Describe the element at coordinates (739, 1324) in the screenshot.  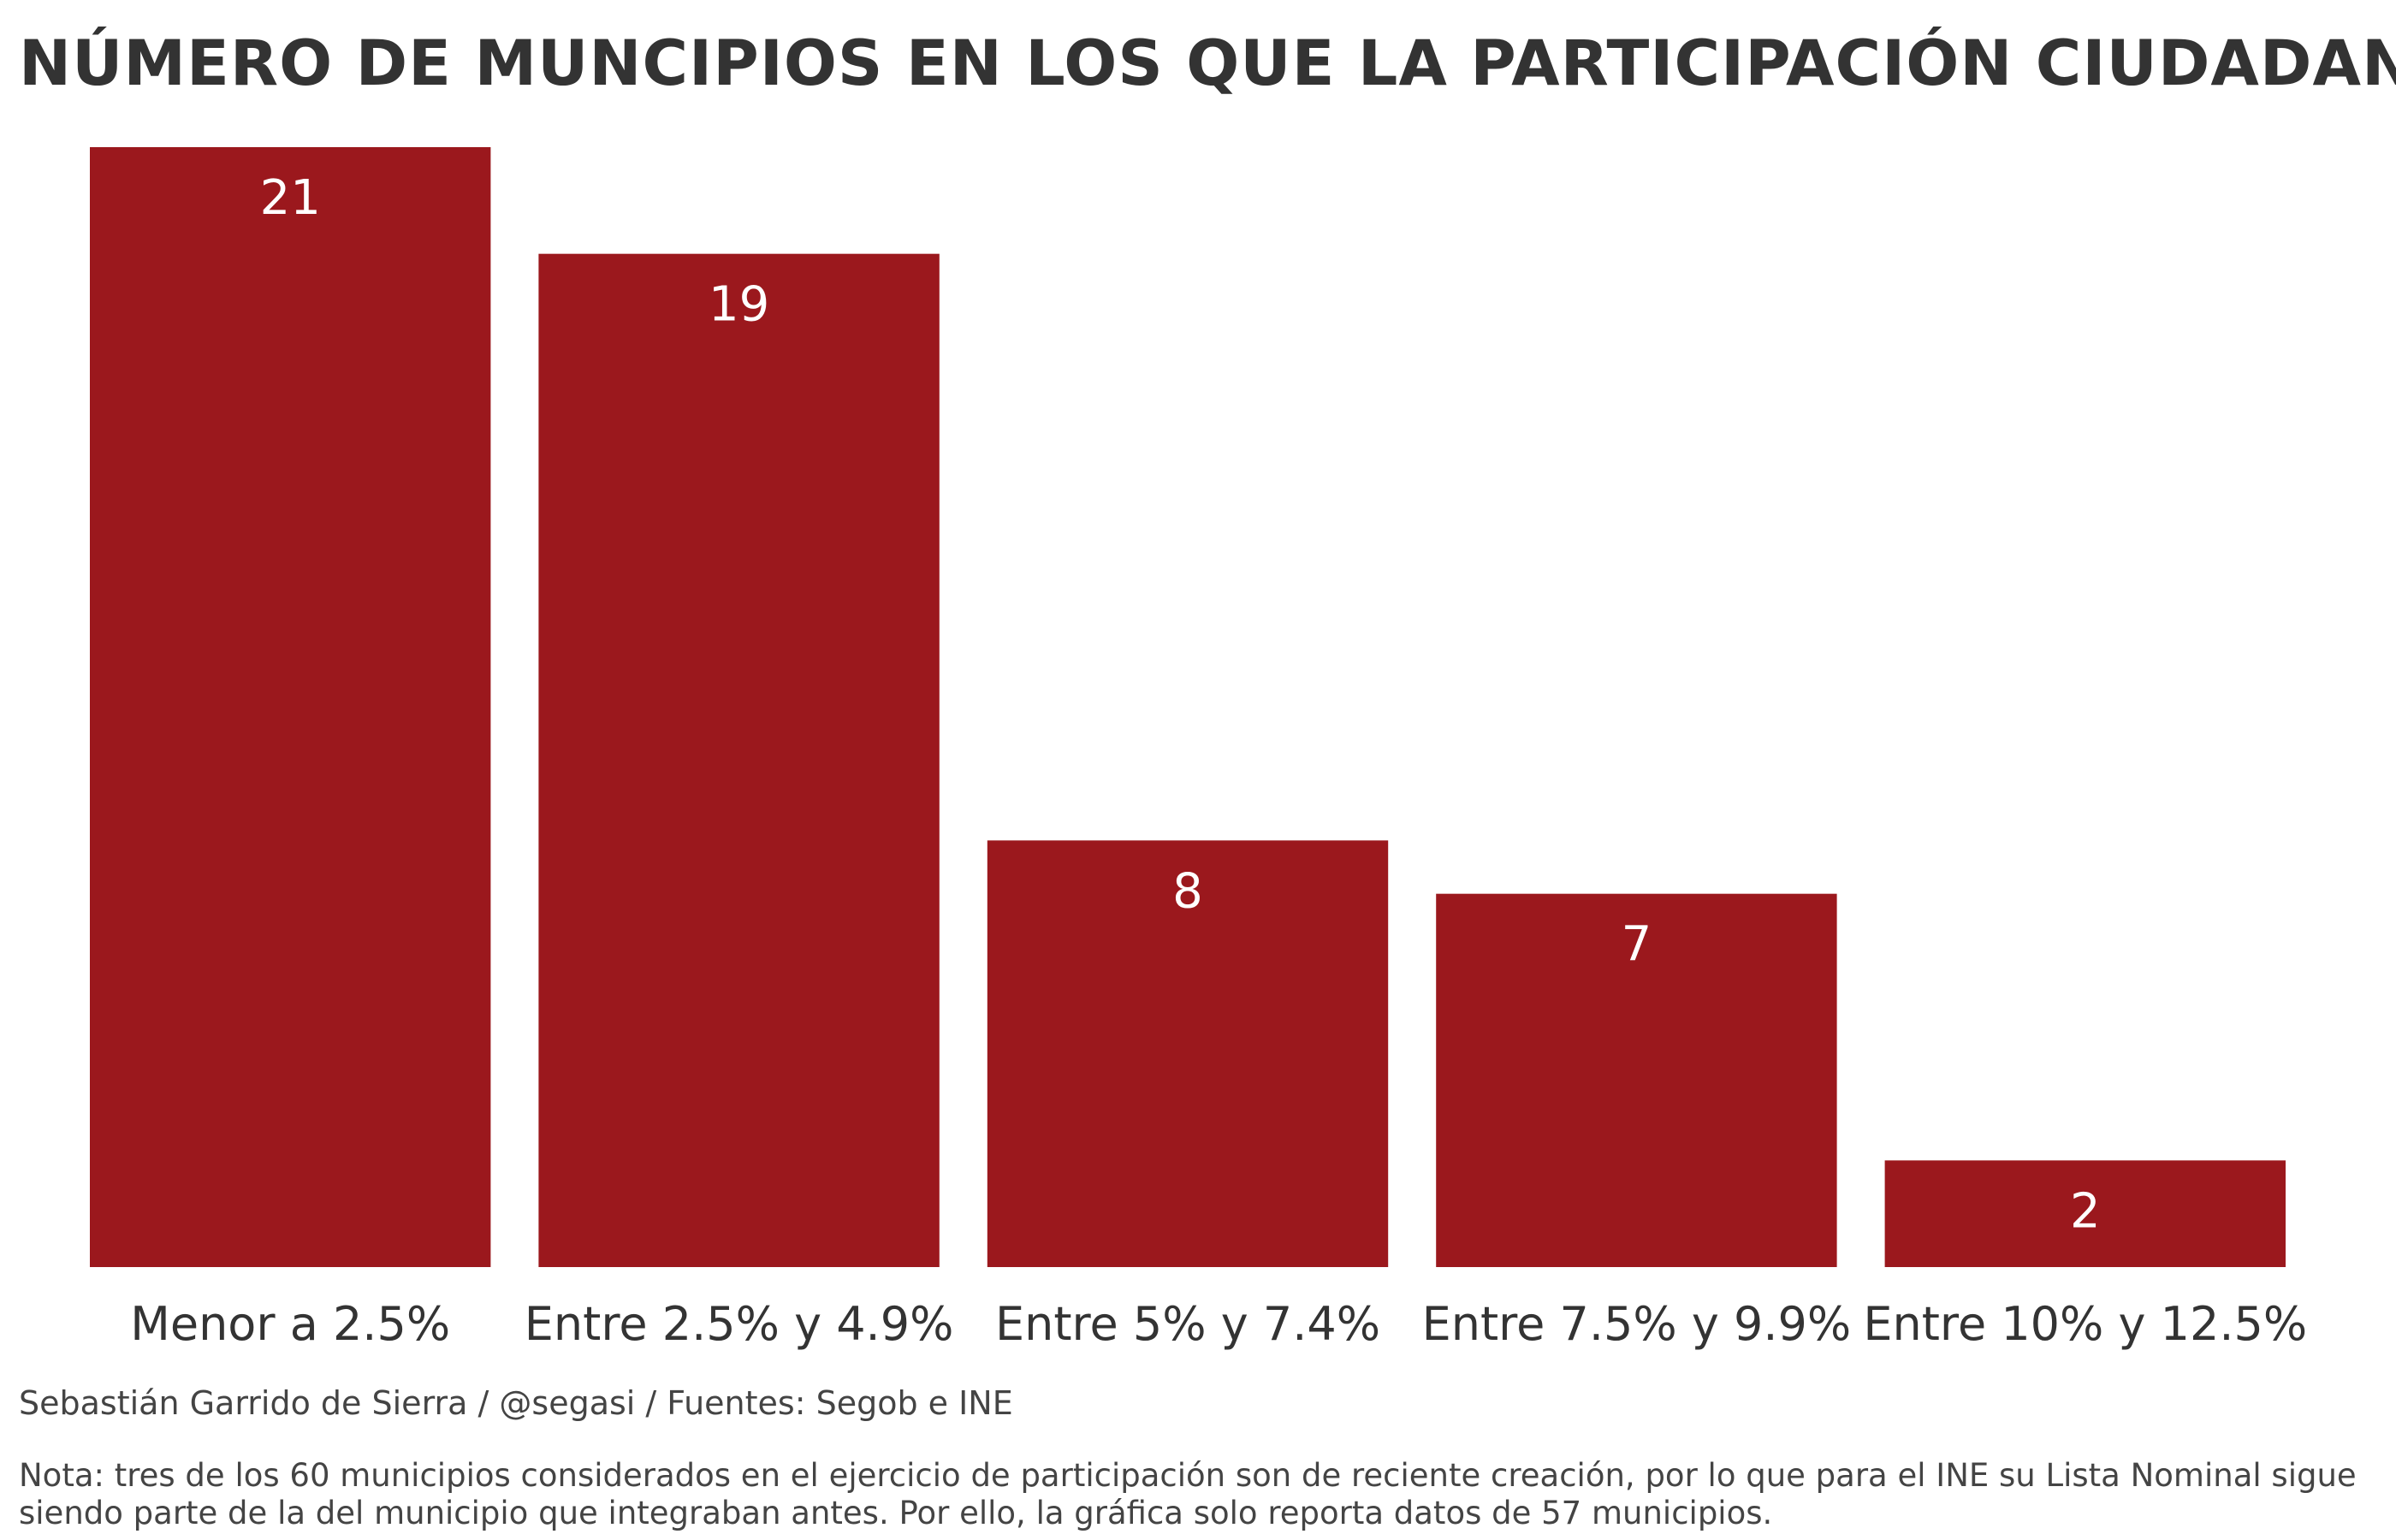
I see `x-tick-label: Entre 2.5% y 4.9%` at that location.